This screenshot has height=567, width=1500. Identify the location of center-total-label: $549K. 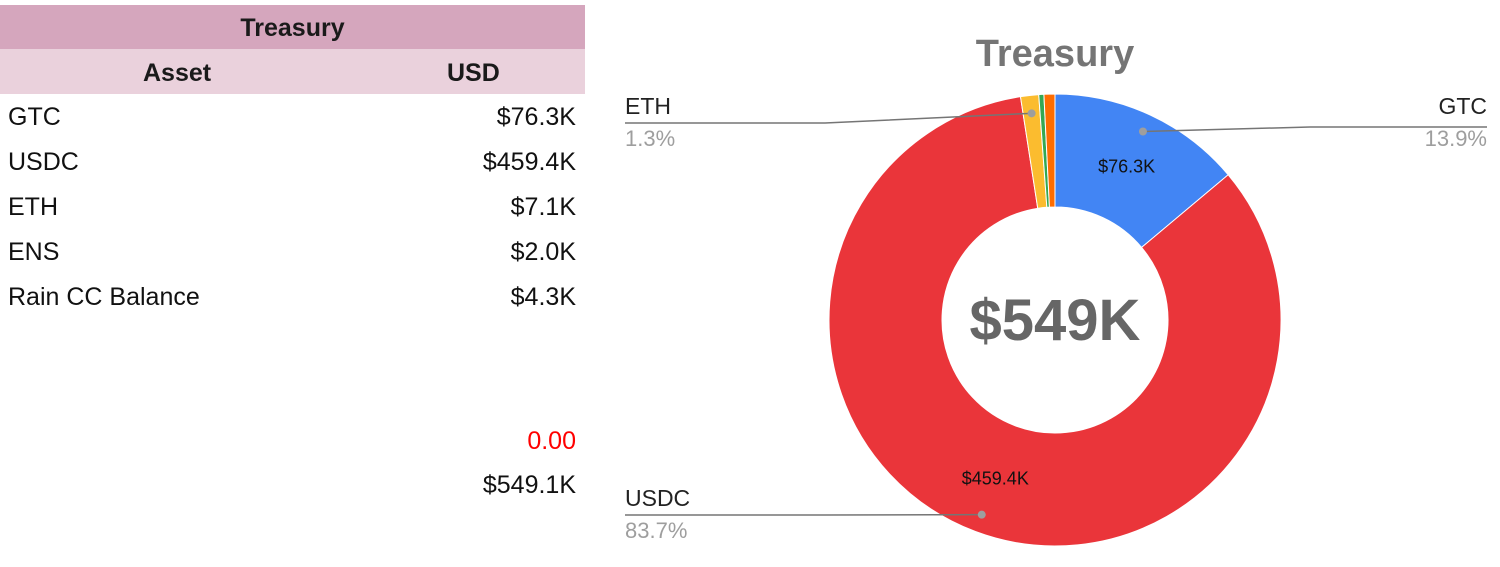
(1055, 320).